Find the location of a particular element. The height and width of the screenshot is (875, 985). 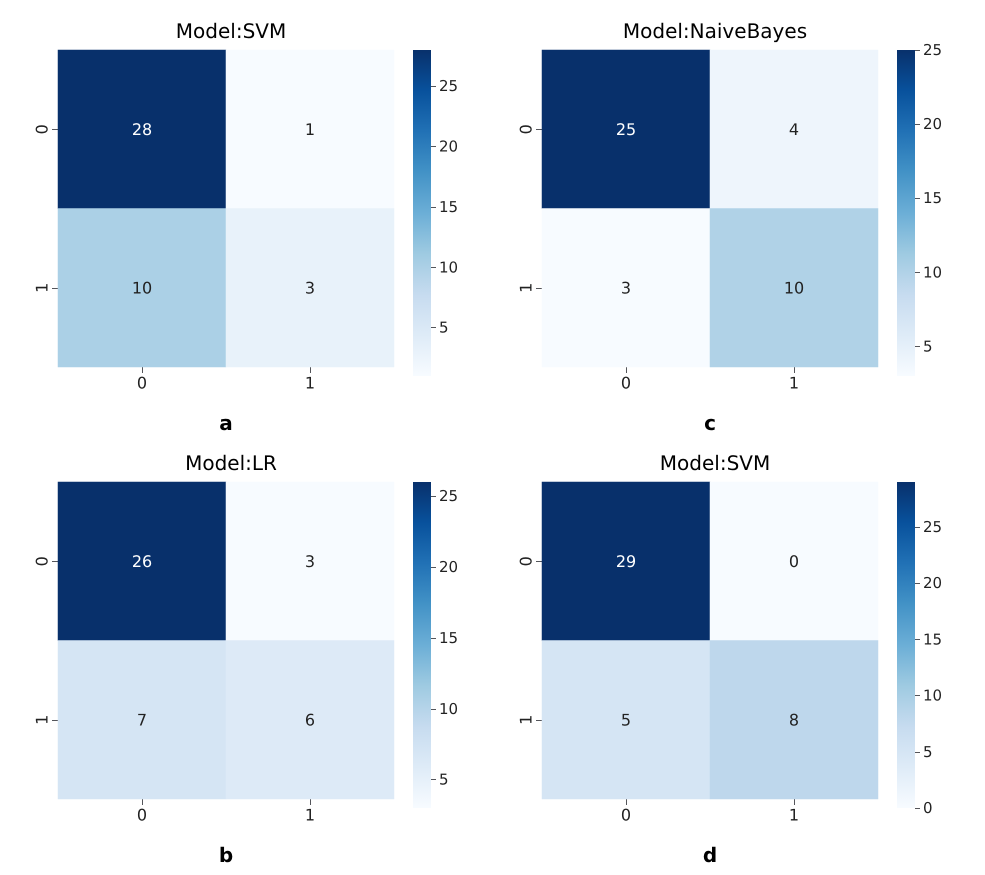

data-label: 5 is located at coordinates (626, 720).